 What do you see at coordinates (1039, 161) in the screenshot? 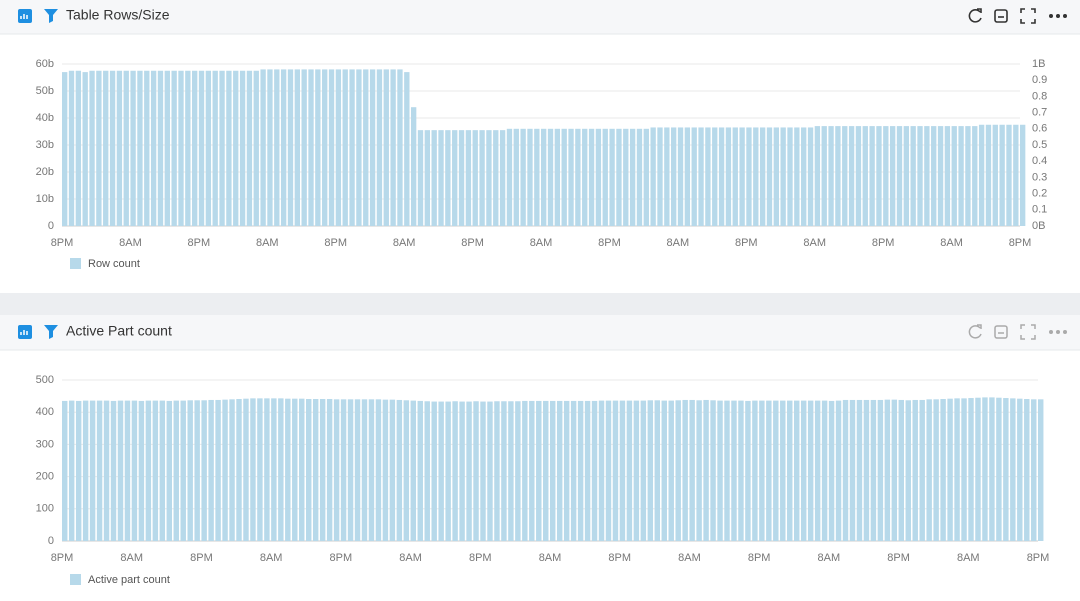
I see `y2-tick-label: 0.4` at bounding box center [1039, 161].